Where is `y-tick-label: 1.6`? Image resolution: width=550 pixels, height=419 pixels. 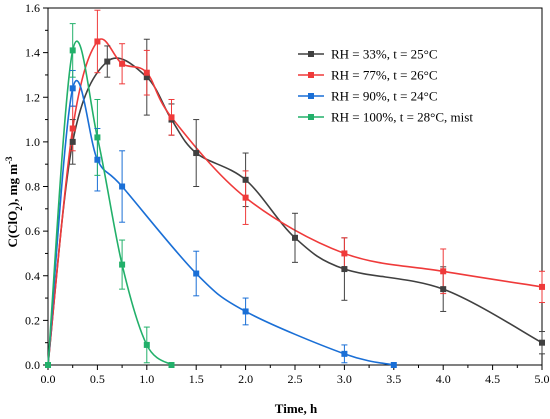
y-tick-label: 1.6 is located at coordinates (32, 8).